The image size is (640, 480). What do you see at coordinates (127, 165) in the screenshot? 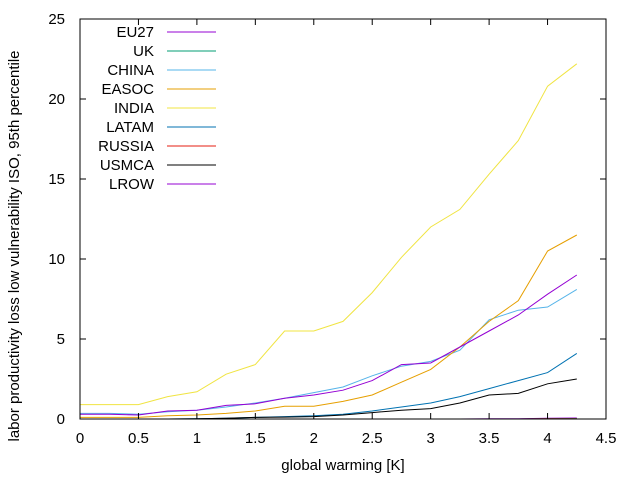
I see `legend-label-usmca: USMCA` at bounding box center [127, 165].